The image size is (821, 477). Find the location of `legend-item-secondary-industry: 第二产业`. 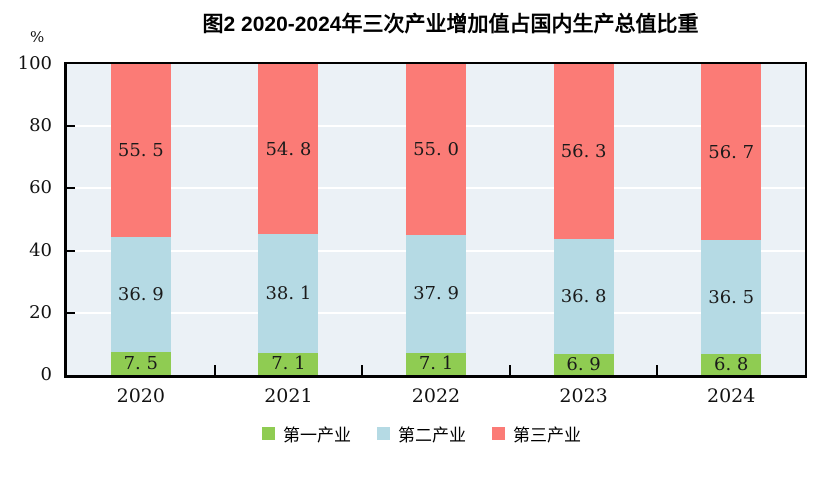

legend-item-secondary-industry: 第二产业 is located at coordinates (421, 433).